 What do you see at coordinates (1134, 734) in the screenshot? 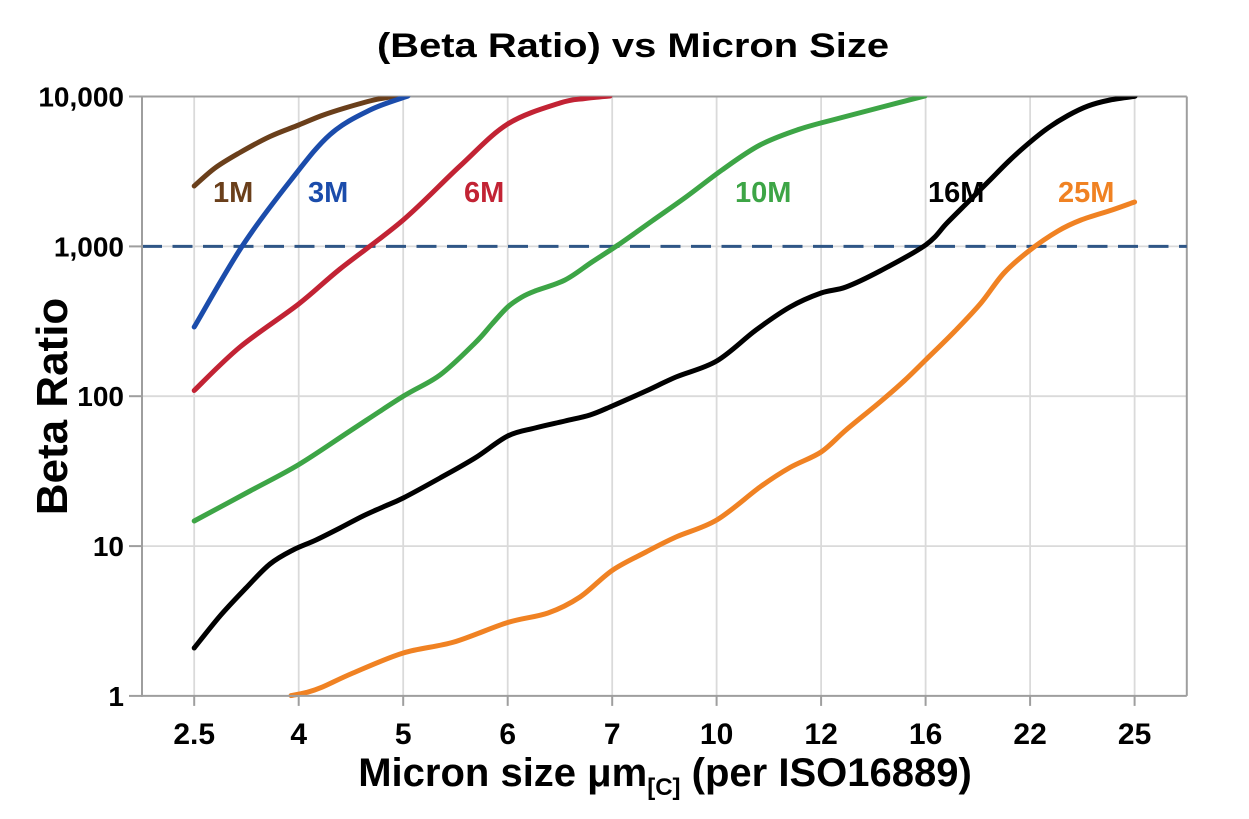
I see `svg-text: 25` at bounding box center [1134, 734].